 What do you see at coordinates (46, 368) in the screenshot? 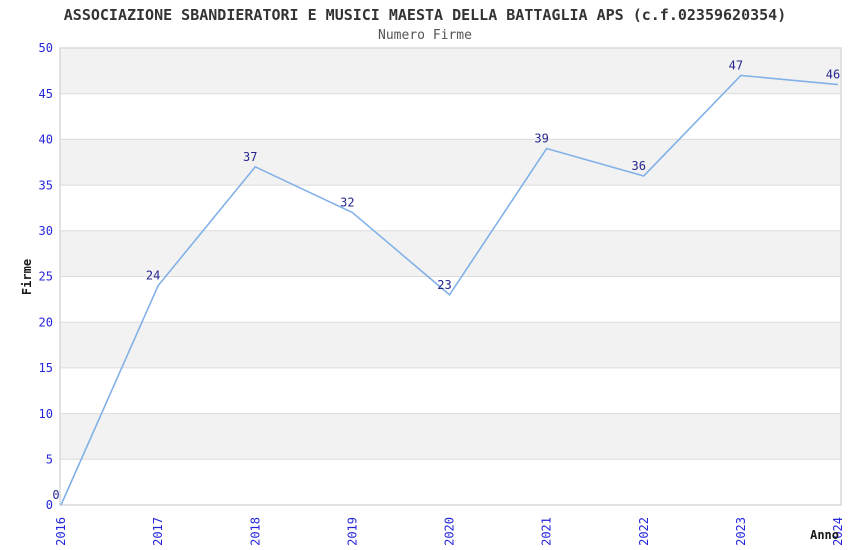
I see `y-tick-label: 15` at bounding box center [46, 368].